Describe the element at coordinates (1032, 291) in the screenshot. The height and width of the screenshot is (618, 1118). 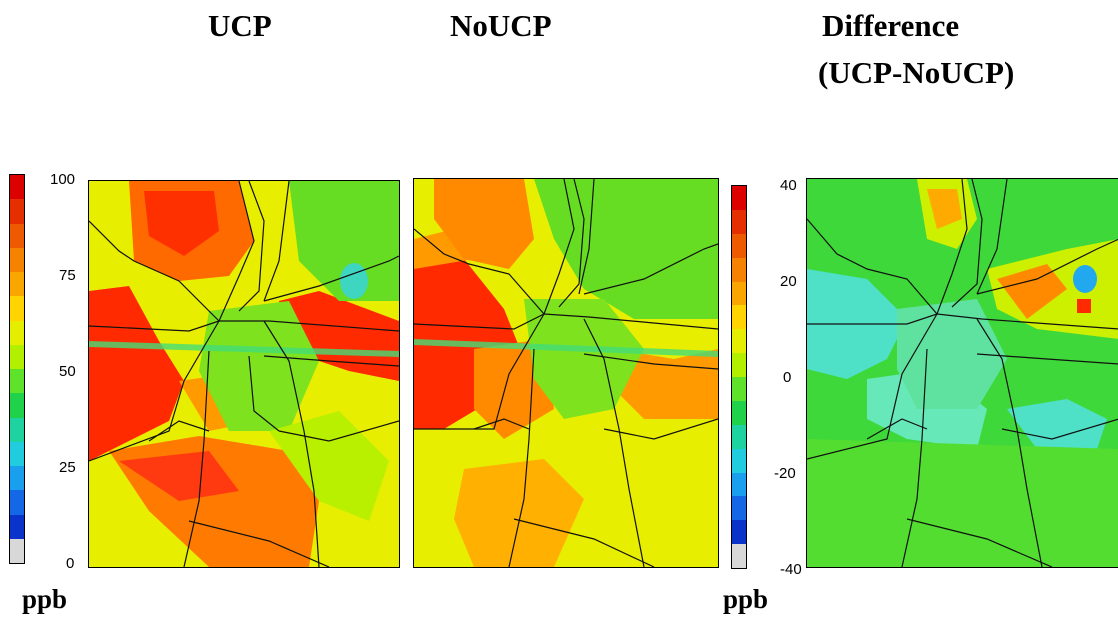
I see `map-difference-zone-east-orange` at that location.